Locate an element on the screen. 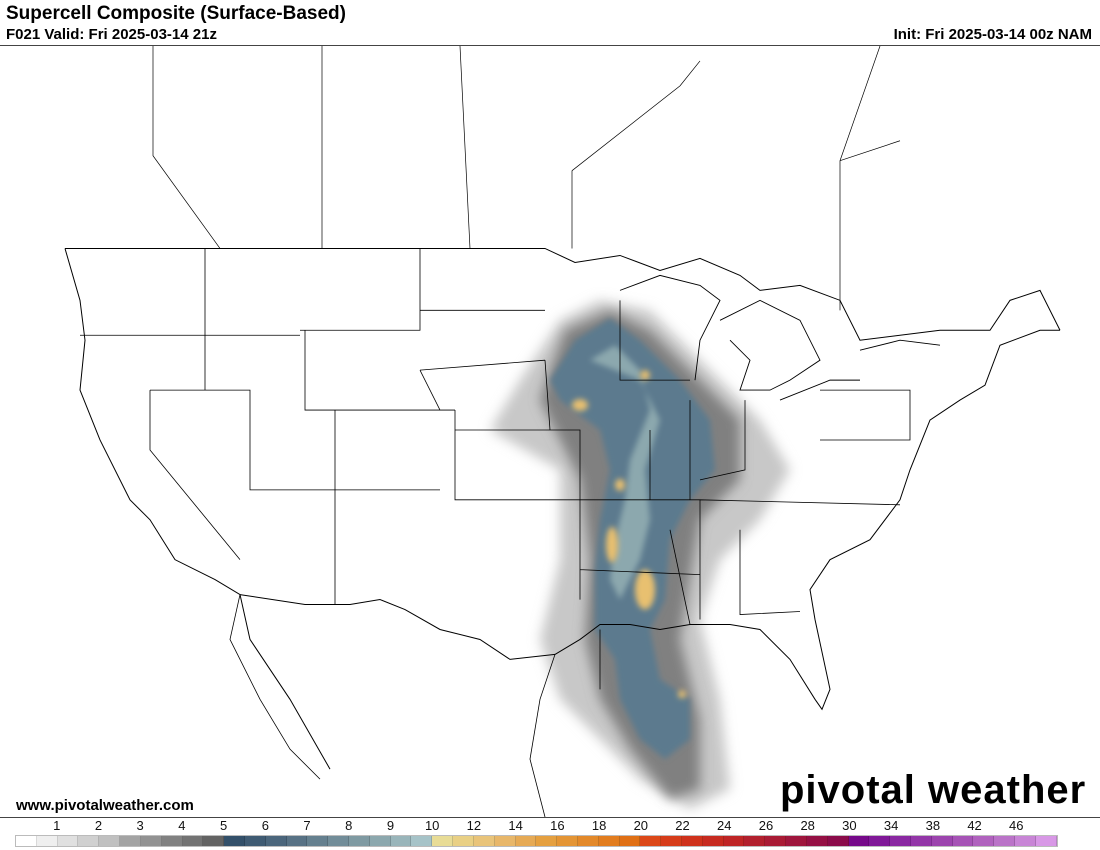  colorbar-label: 3 is located at coordinates (140, 825).